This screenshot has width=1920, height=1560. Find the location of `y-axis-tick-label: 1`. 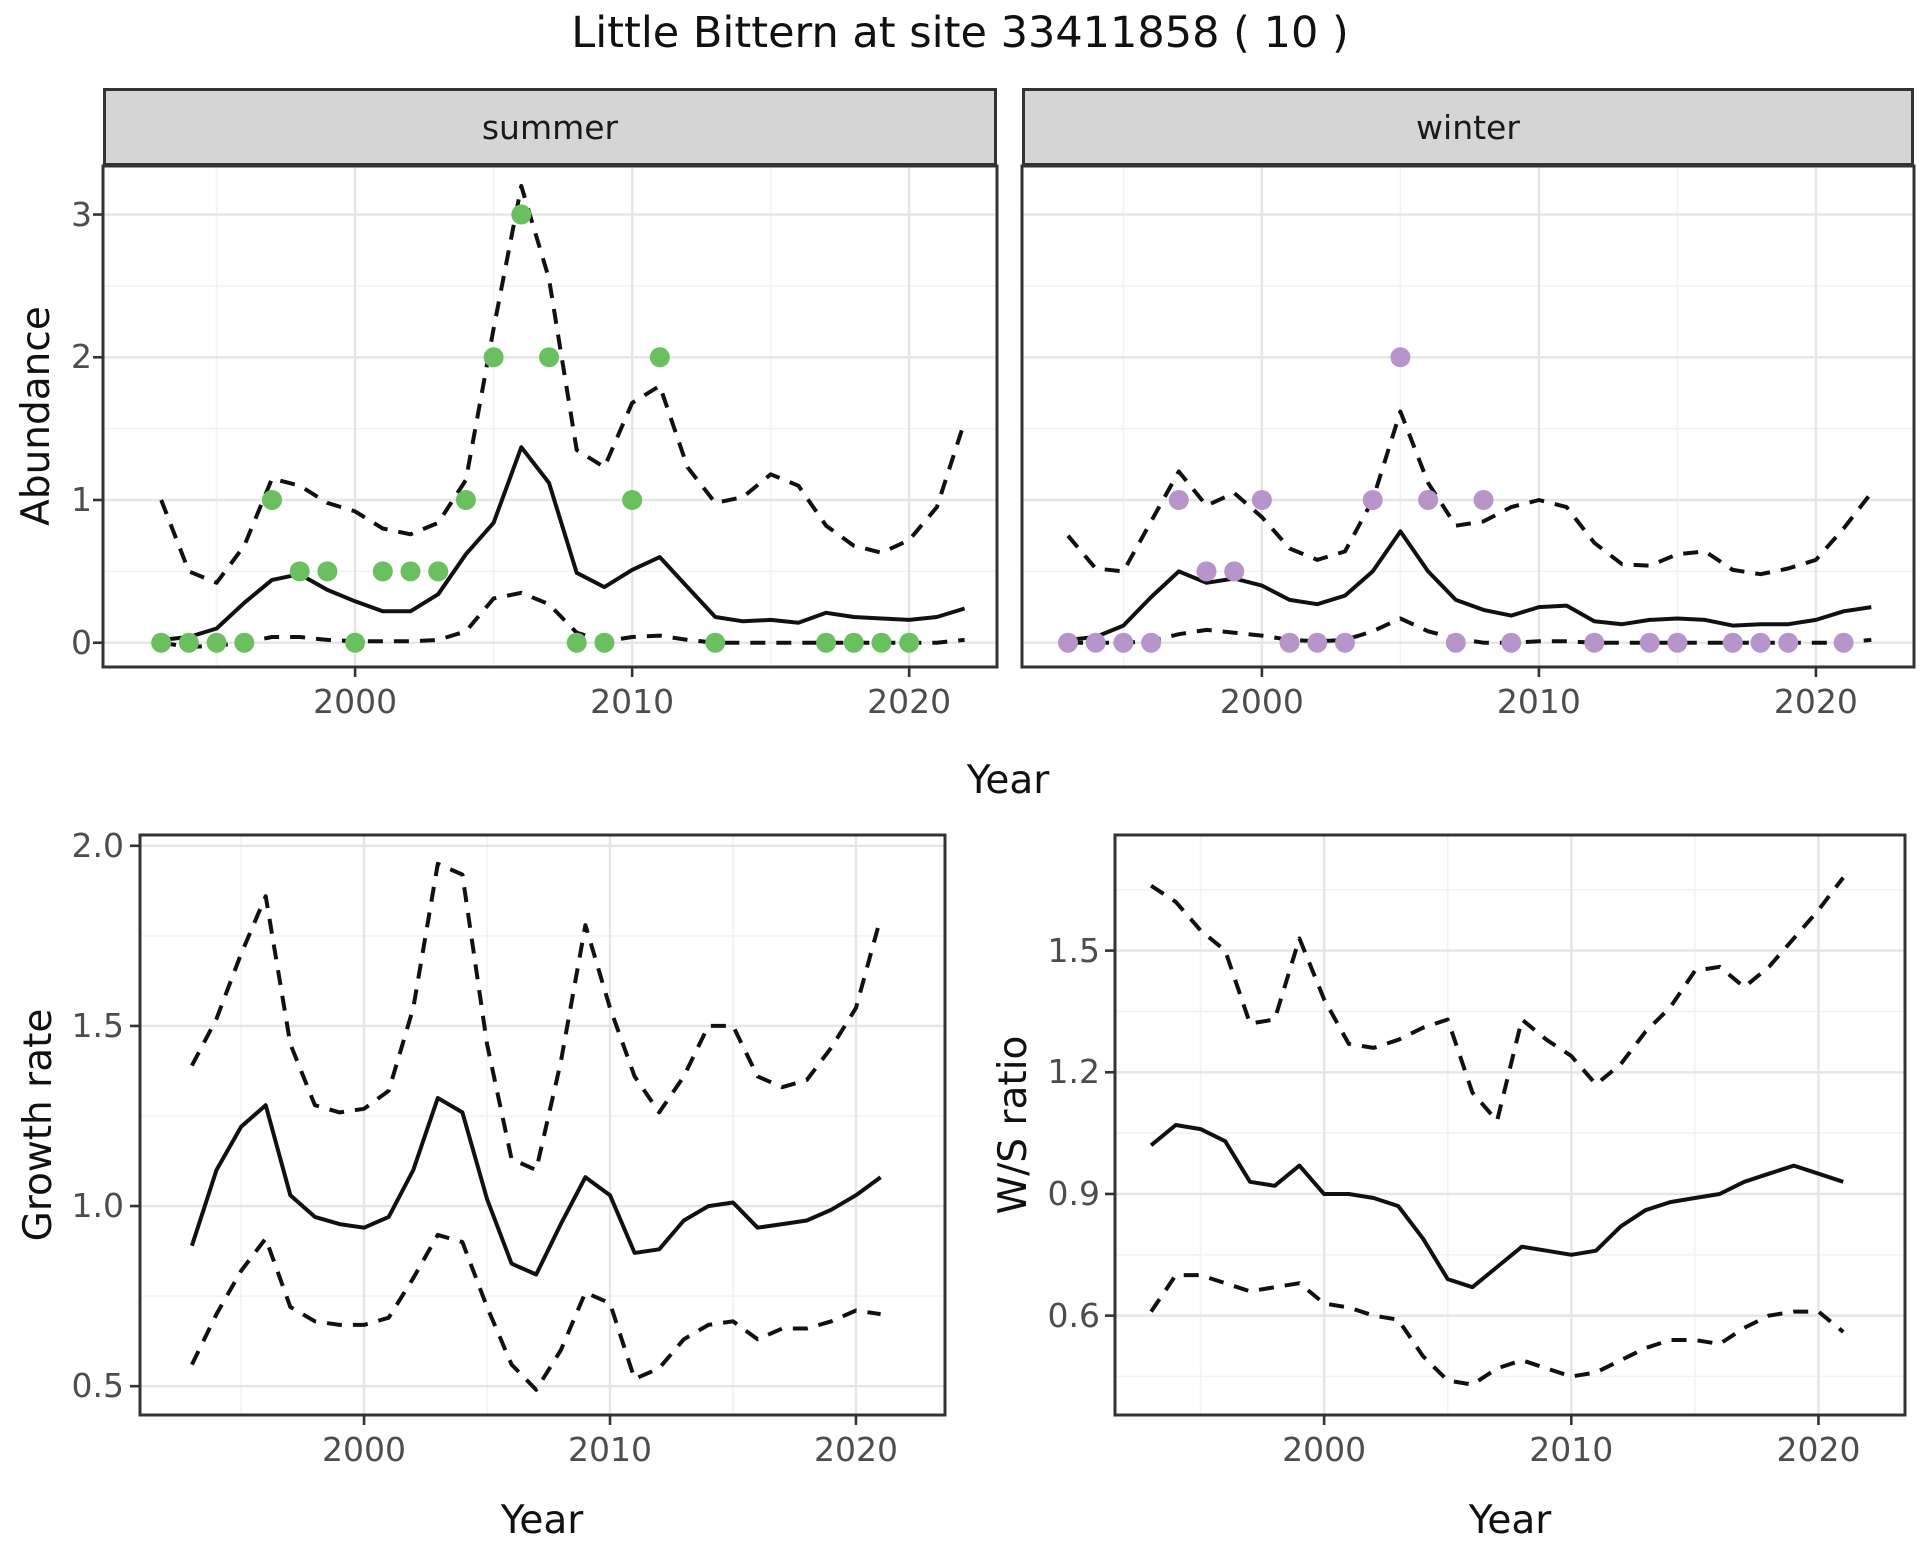

y-axis-tick-label: 1 is located at coordinates (81, 499).